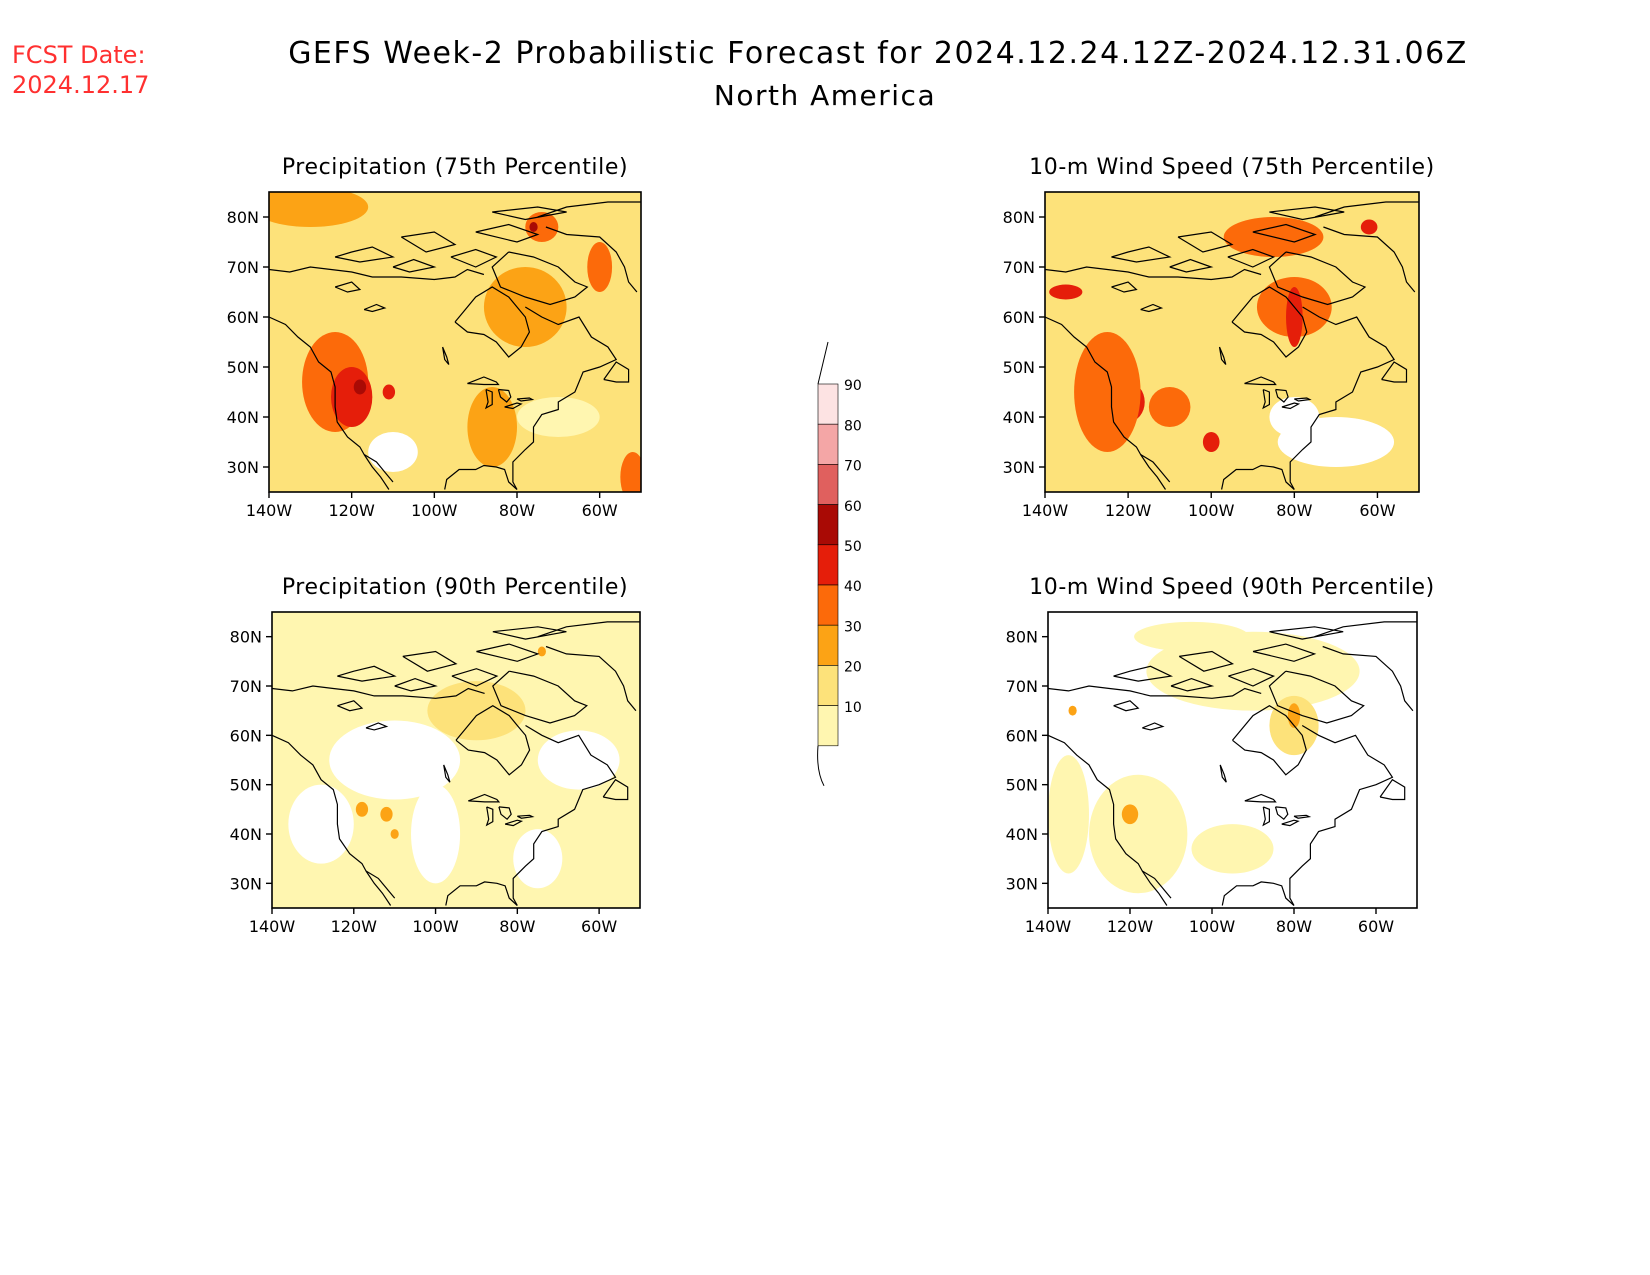 The image size is (1650, 1275). Describe the element at coordinates (825, 95) in the screenshot. I see `figure-subtitle: North America` at that location.